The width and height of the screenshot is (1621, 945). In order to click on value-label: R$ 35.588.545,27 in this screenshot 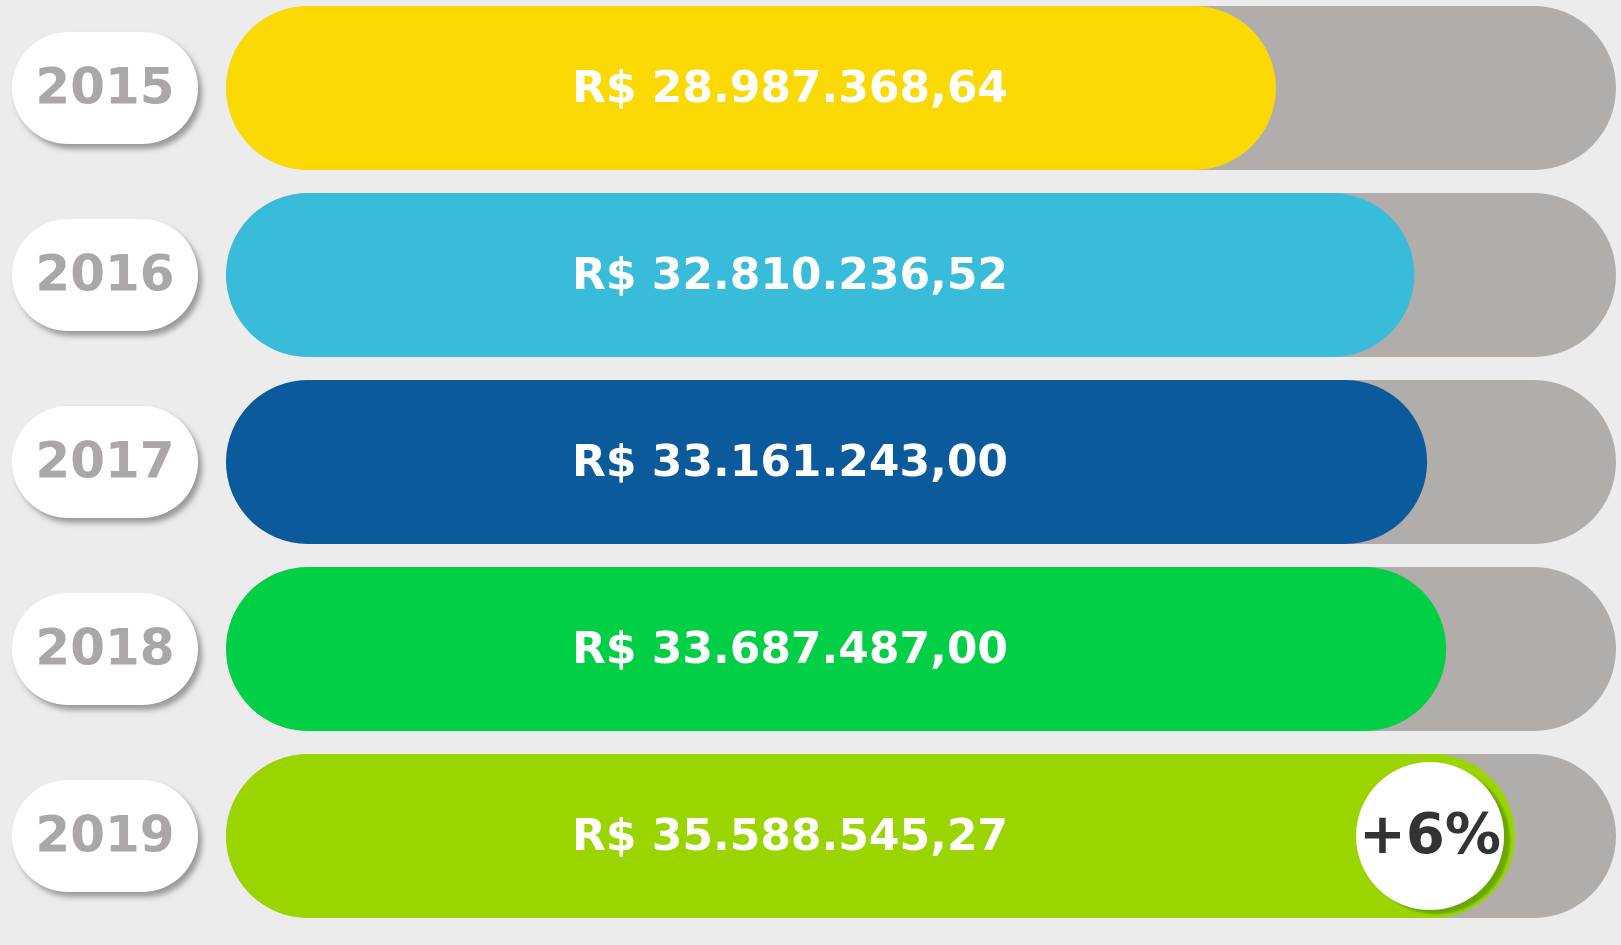, I will do `click(790, 835)`.